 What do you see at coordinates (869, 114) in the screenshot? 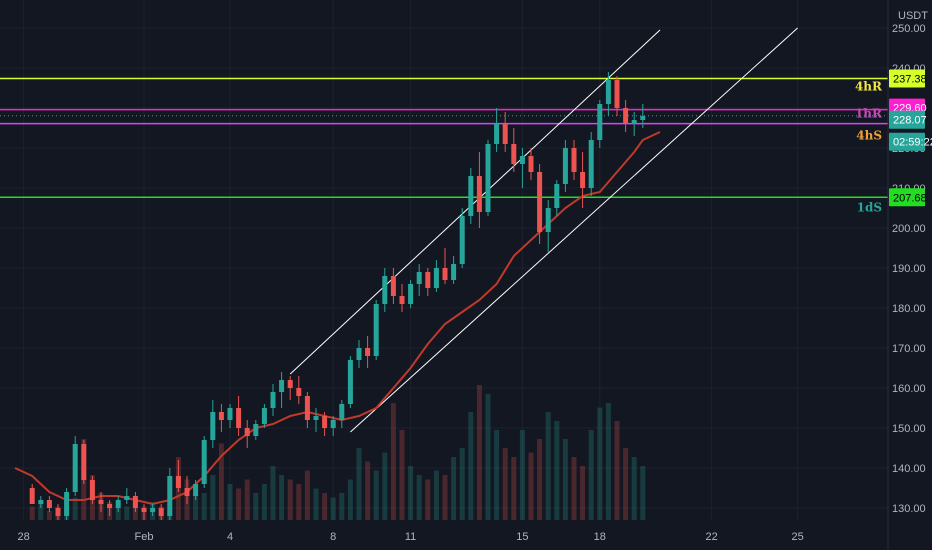
I see `level-name-1hR: 1hR` at bounding box center [869, 114].